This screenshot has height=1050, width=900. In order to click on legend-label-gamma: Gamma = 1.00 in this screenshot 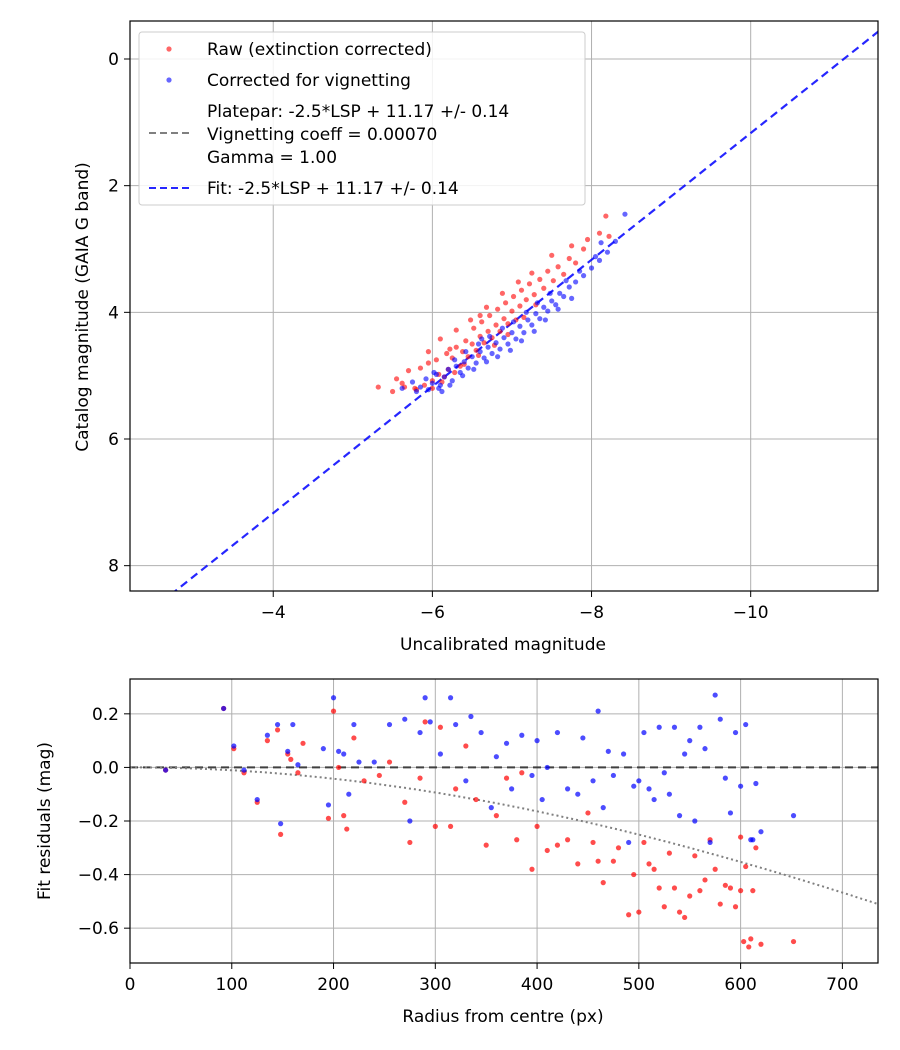, I will do `click(272, 158)`.